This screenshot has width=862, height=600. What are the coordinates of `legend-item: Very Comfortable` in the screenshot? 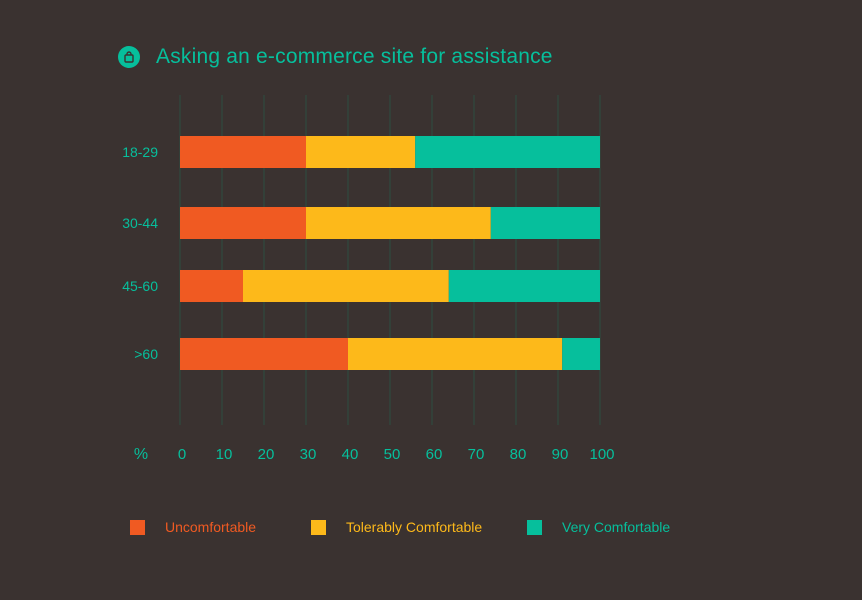 It's located at (598, 527).